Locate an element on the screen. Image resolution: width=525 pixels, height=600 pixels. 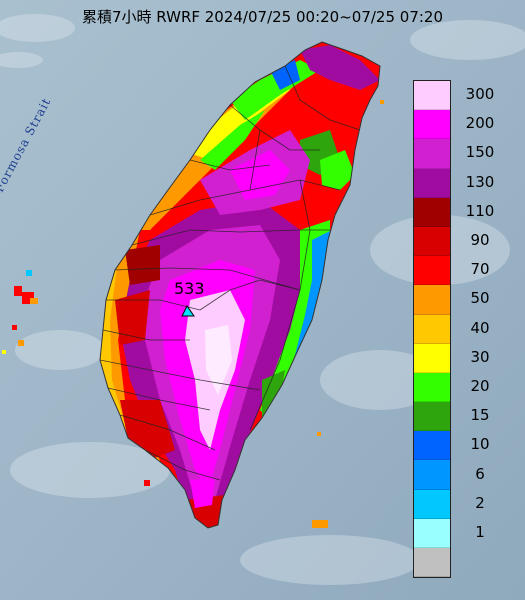
max-value-marker-icon is located at coordinates (188, 311).